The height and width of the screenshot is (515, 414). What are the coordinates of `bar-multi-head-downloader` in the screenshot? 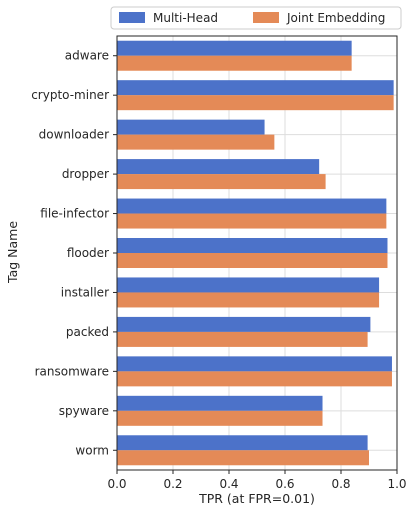 It's located at (191, 127).